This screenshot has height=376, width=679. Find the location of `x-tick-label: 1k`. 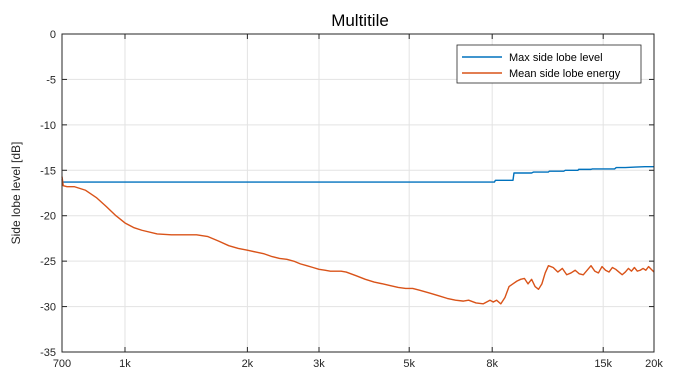

x-tick-label: 1k is located at coordinates (125, 364).